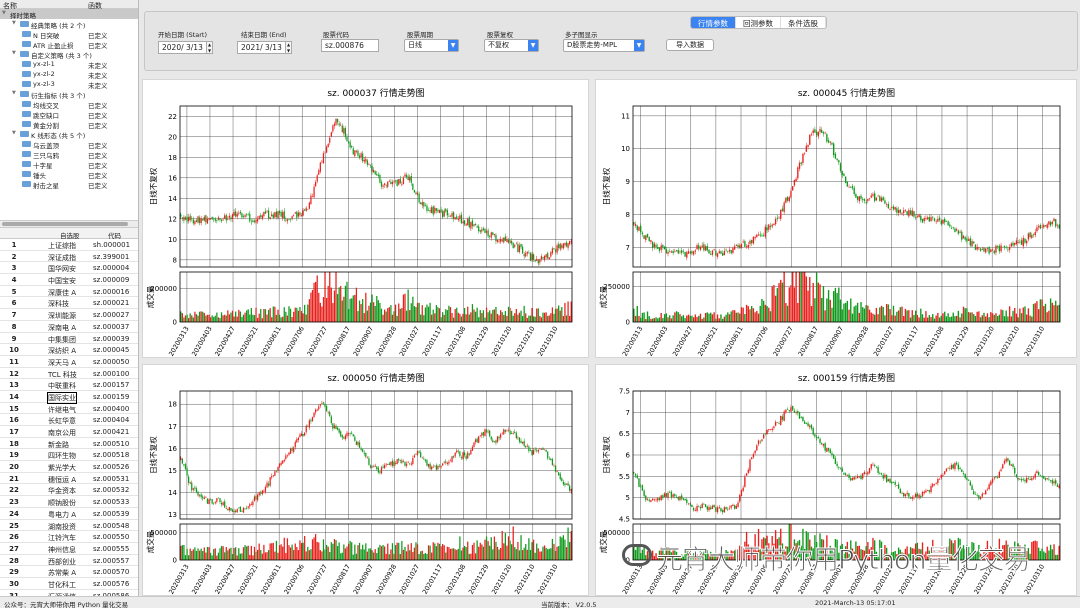 This screenshot has height=608, width=1080. I want to click on end-date-stepper: ▲ ▼, so click(288, 47).